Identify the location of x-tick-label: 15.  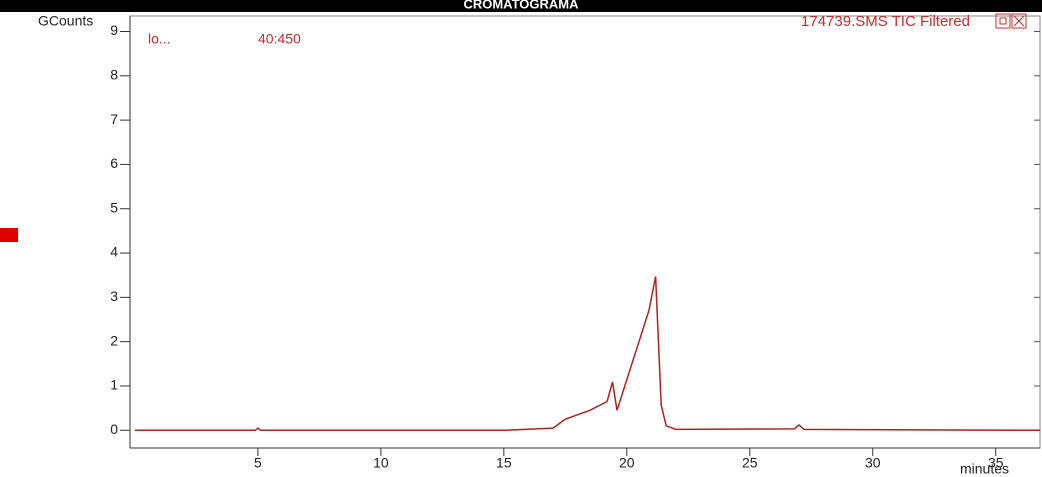
(504, 463).